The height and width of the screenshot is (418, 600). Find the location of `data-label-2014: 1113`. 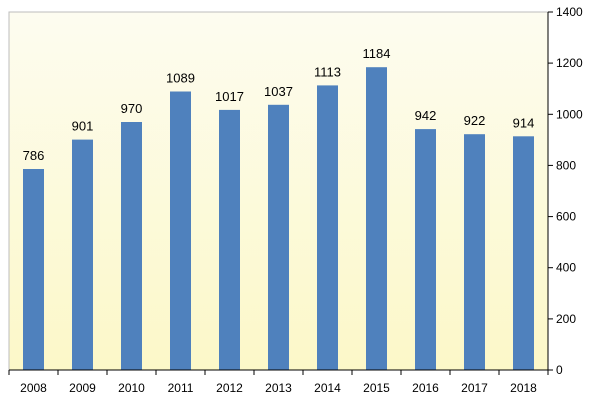

data-label-2014: 1113 is located at coordinates (327, 71).